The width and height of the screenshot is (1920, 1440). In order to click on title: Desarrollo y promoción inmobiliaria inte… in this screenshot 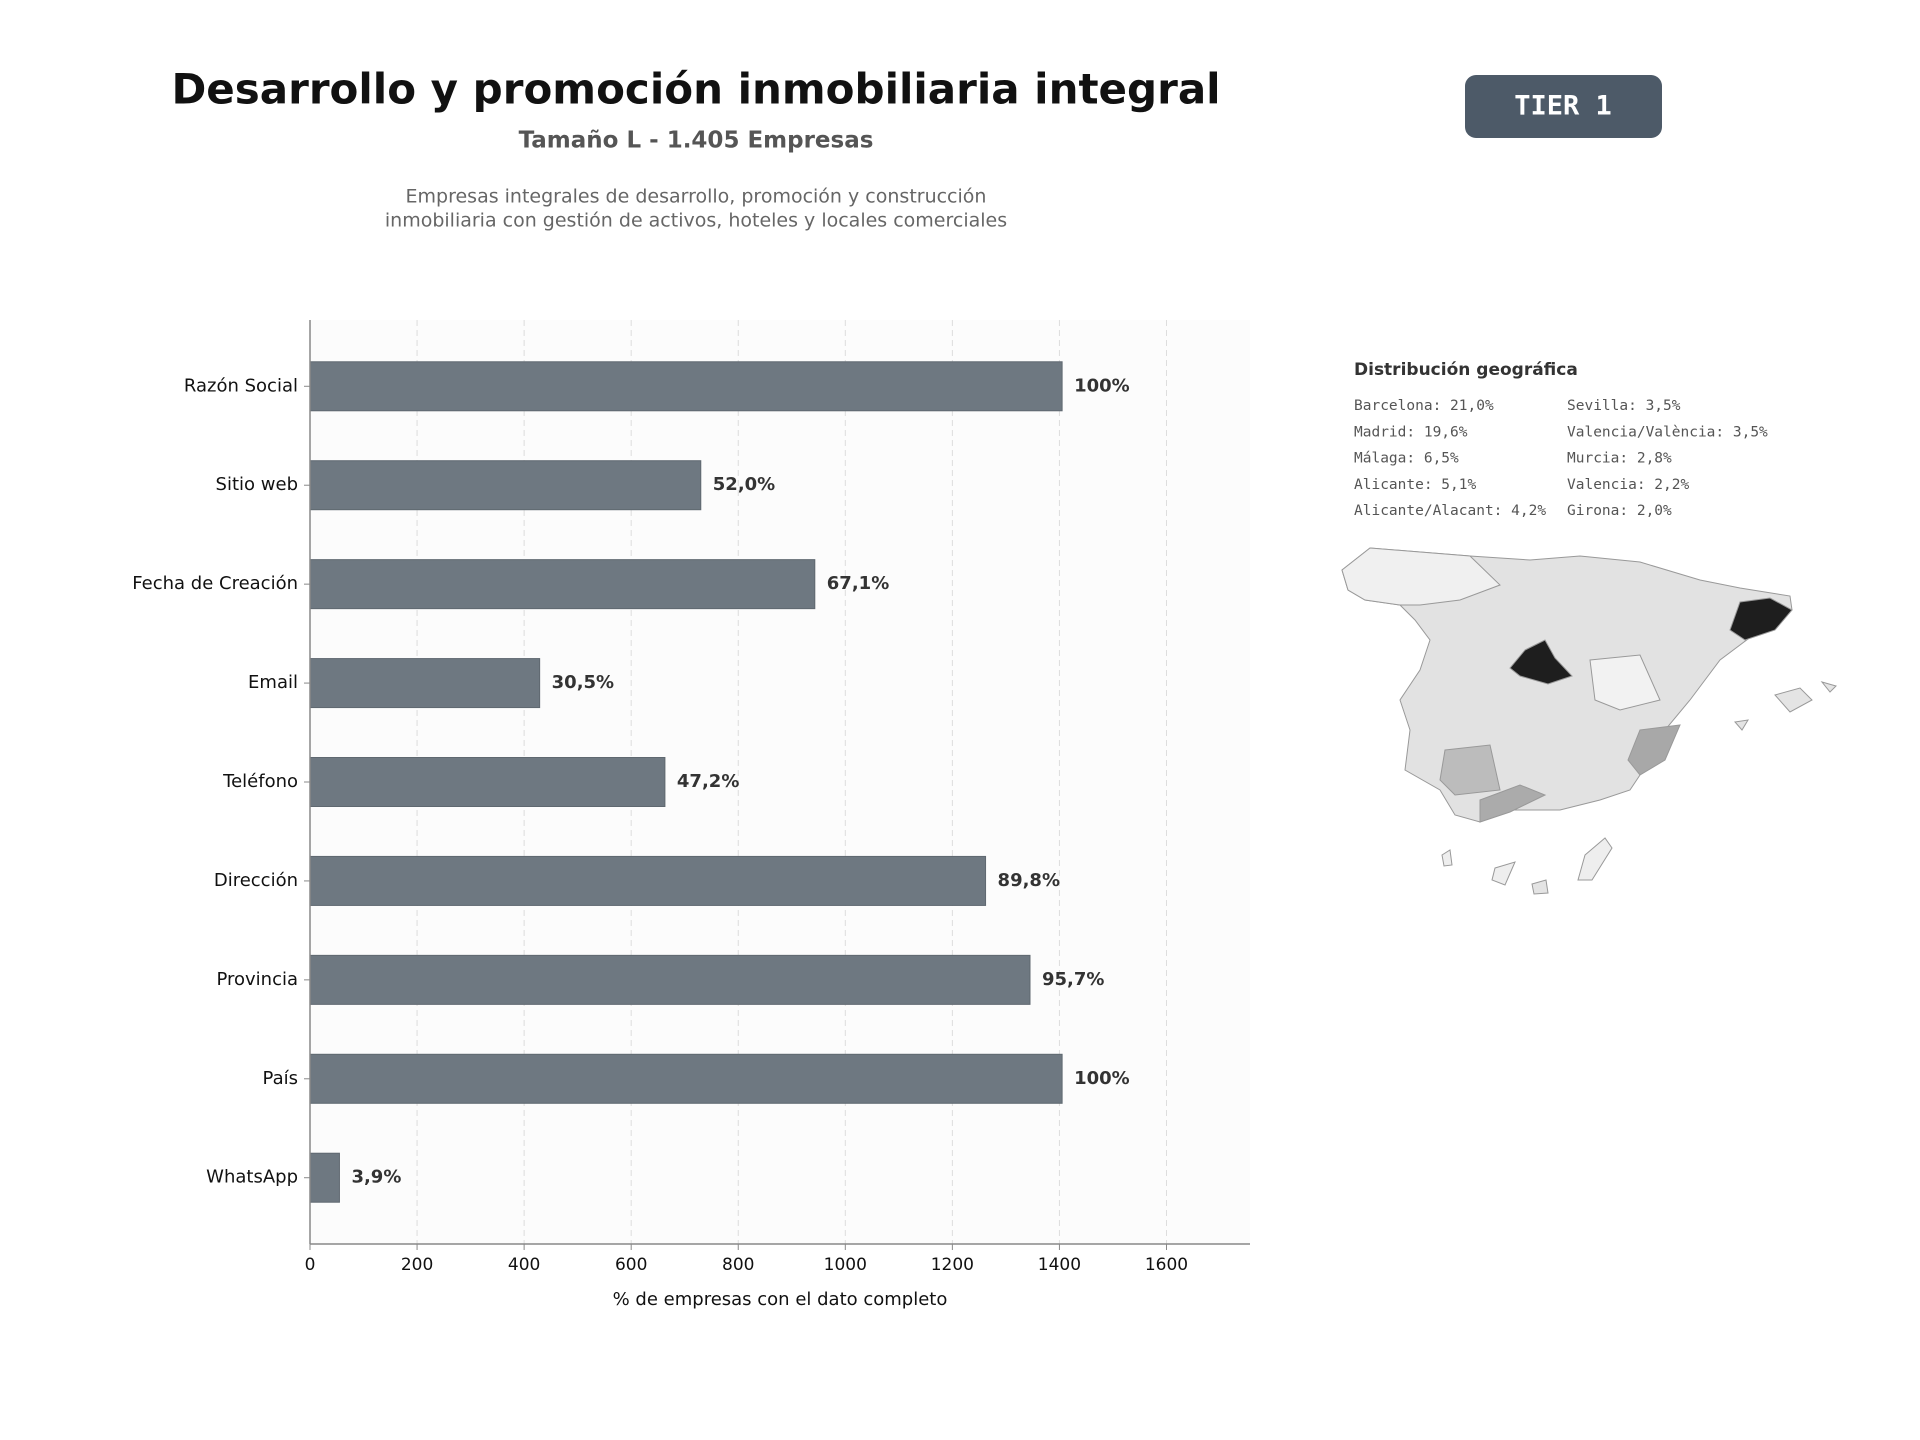, I will do `click(695, 89)`.